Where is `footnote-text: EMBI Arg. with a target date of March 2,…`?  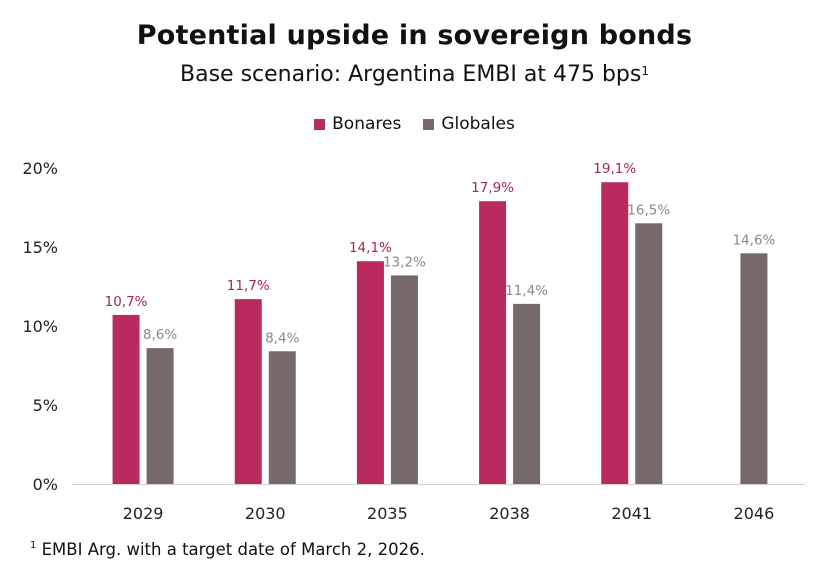 footnote-text: EMBI Arg. with a target date of March 2,… is located at coordinates (233, 549).